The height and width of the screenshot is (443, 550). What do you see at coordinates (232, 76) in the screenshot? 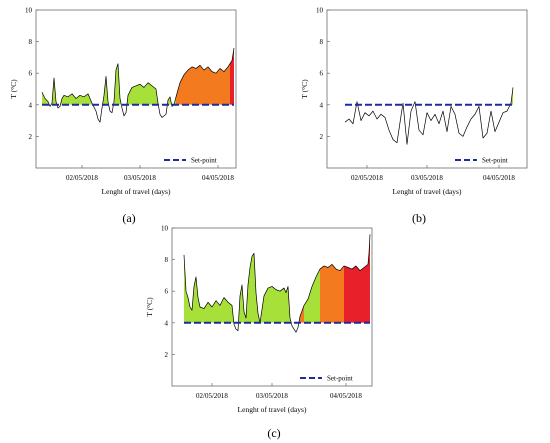
I see `red-fill-band` at bounding box center [232, 76].